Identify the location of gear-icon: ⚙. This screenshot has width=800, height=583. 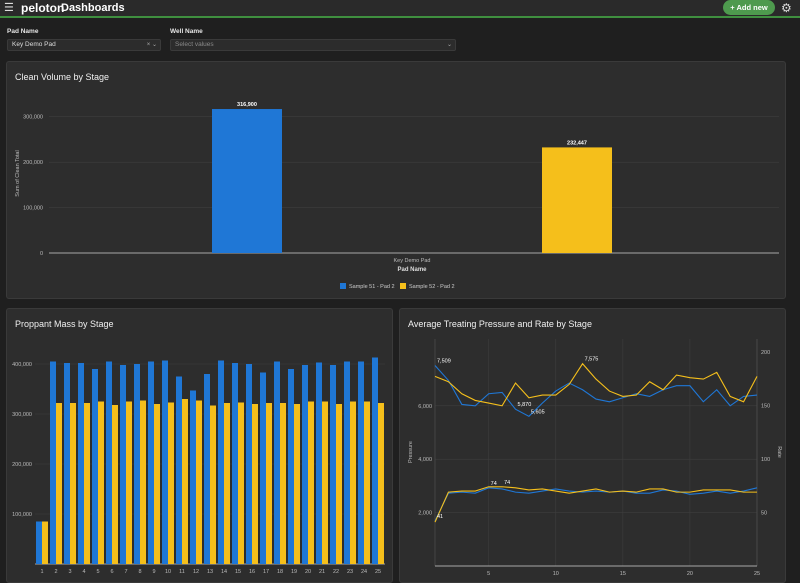
(786, 8).